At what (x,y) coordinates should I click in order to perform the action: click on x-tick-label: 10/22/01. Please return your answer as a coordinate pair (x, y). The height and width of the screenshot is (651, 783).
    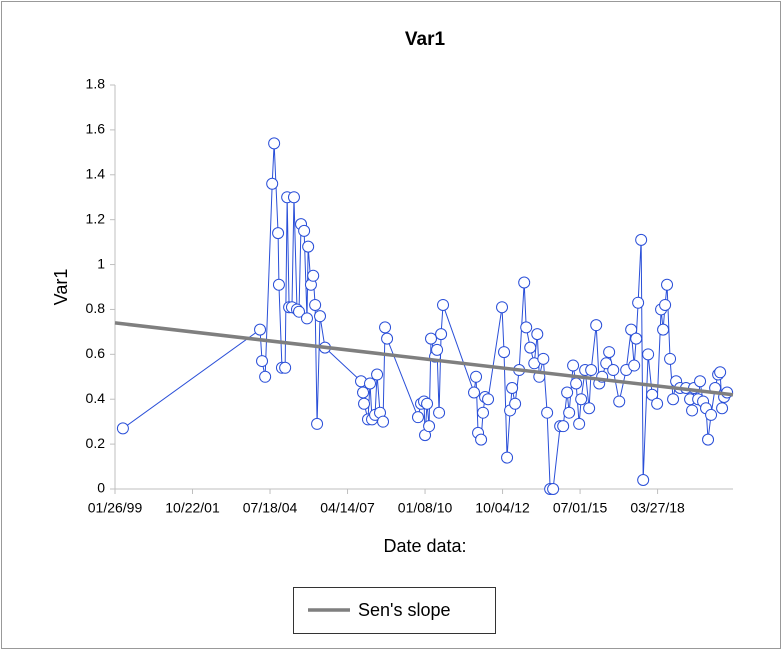
    Looking at the image, I should click on (192, 508).